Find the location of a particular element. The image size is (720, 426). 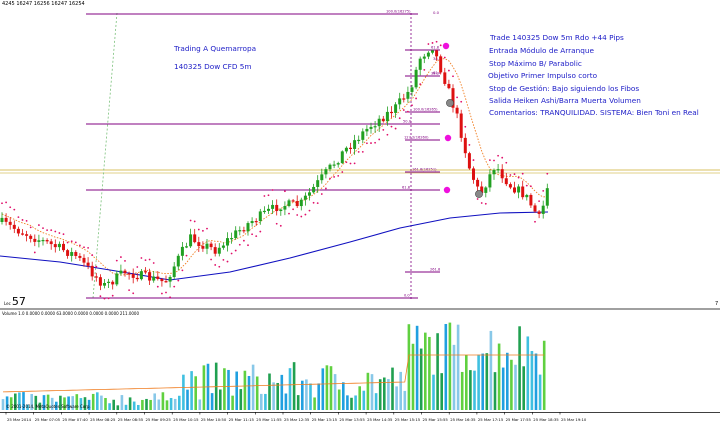

time-label: 25 Mar 08:55 is located at coordinates (131, 419).